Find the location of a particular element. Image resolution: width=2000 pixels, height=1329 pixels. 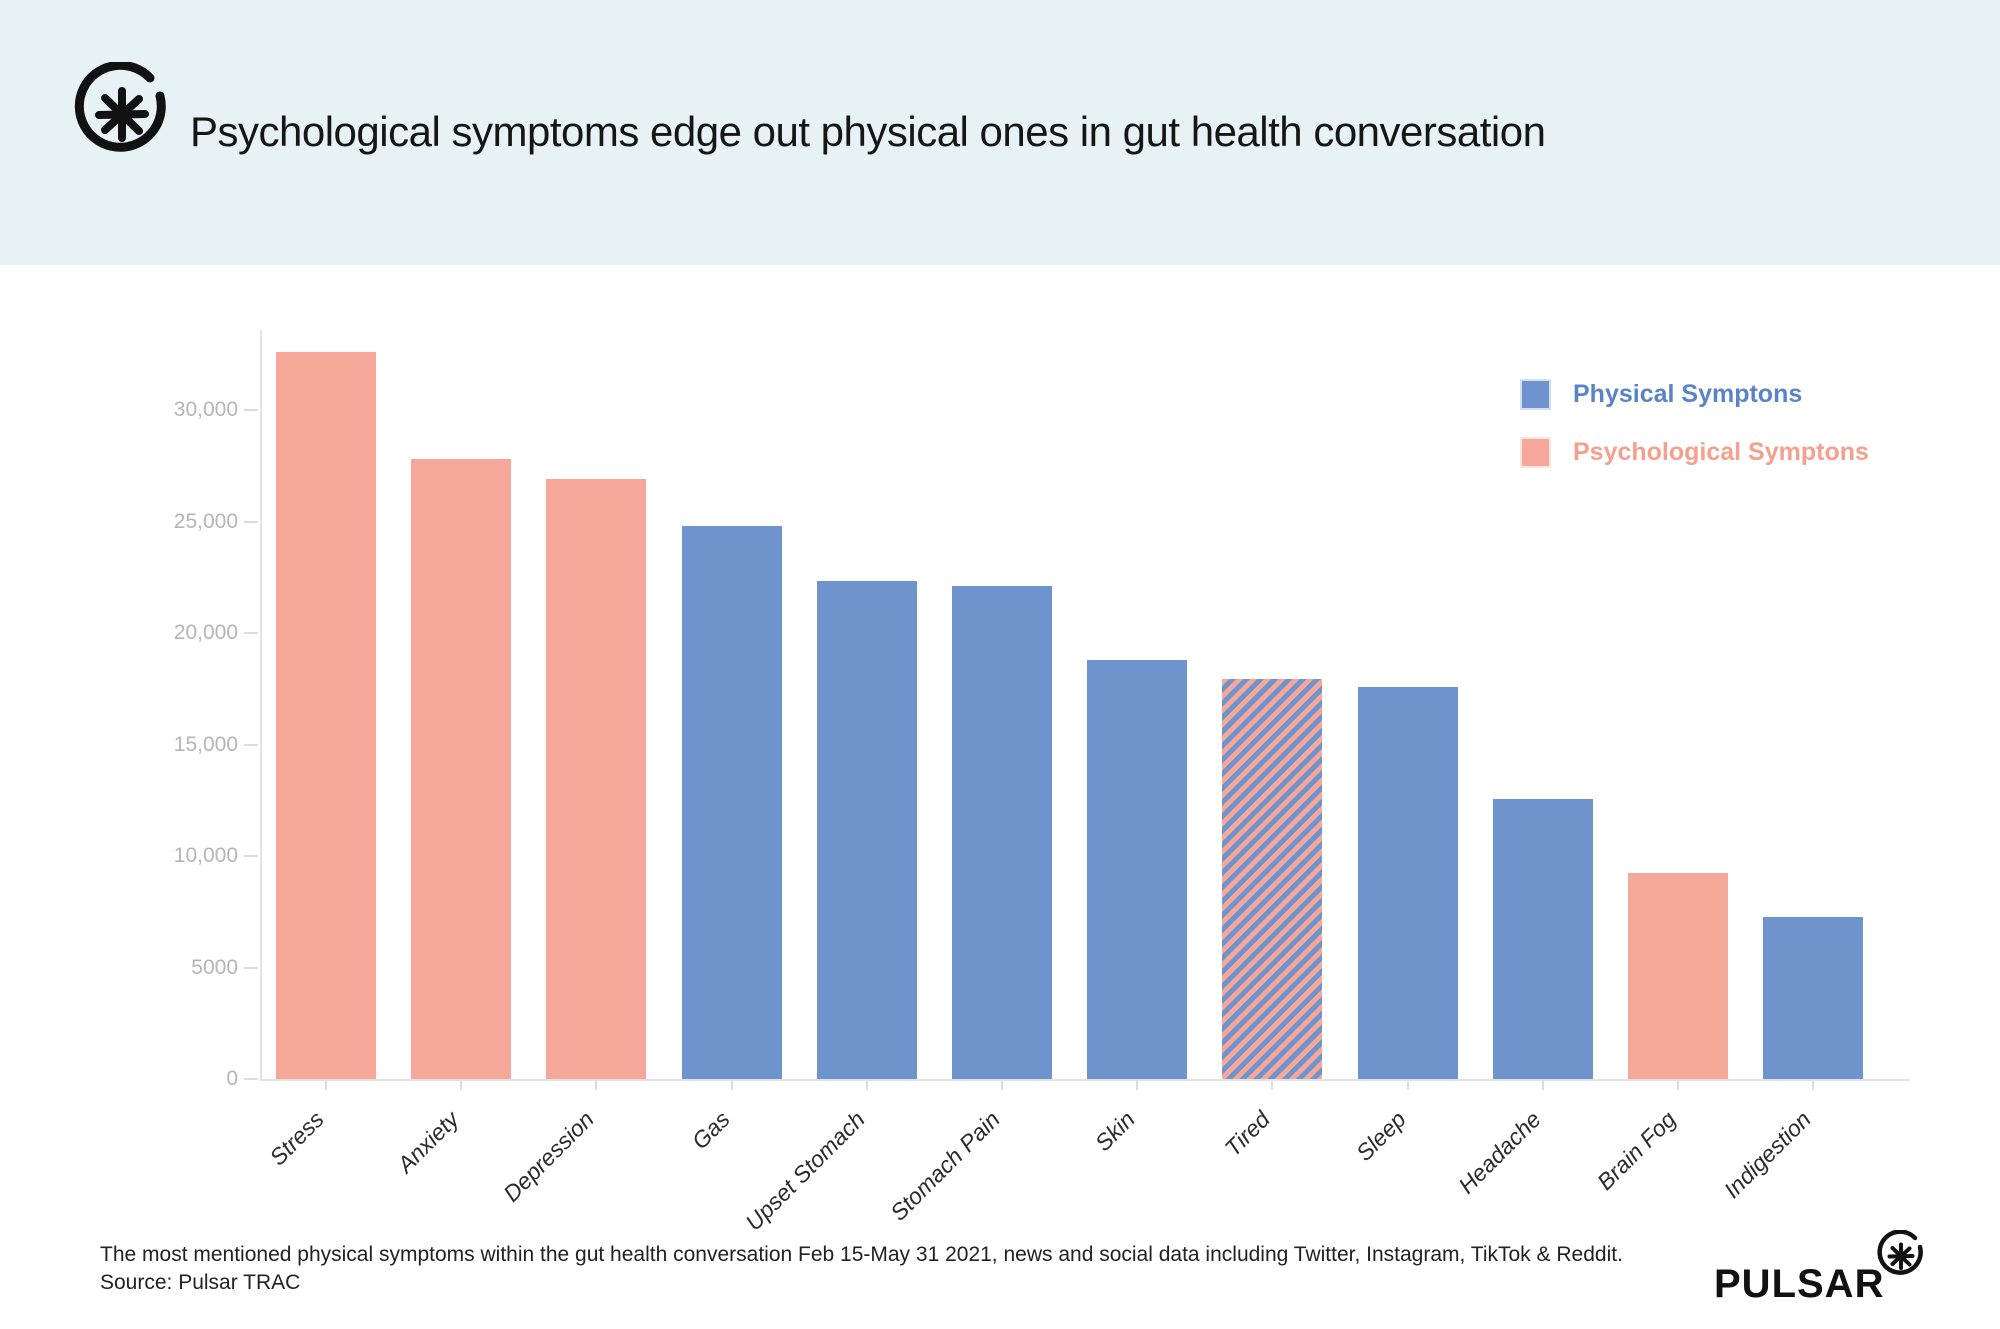

legend-item-physical: Physical Symptons is located at coordinates (1661, 394).